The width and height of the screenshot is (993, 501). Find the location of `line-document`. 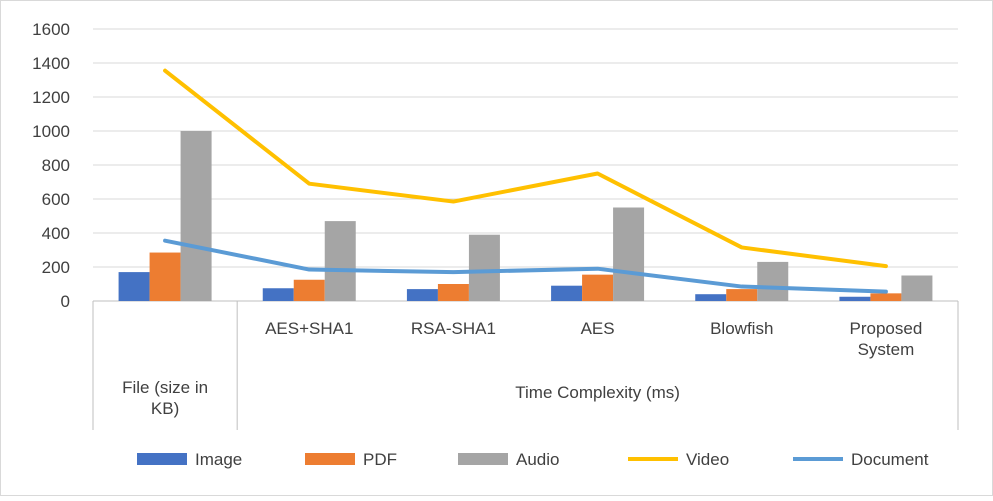

line-document is located at coordinates (525, 266).